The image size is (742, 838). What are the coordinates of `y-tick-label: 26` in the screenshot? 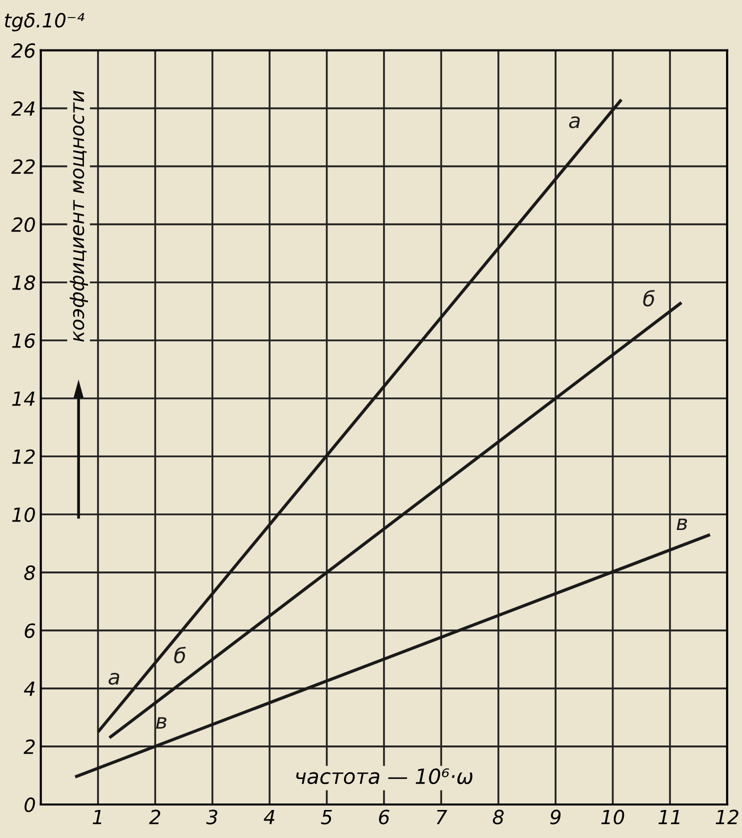 It's located at (23, 50).